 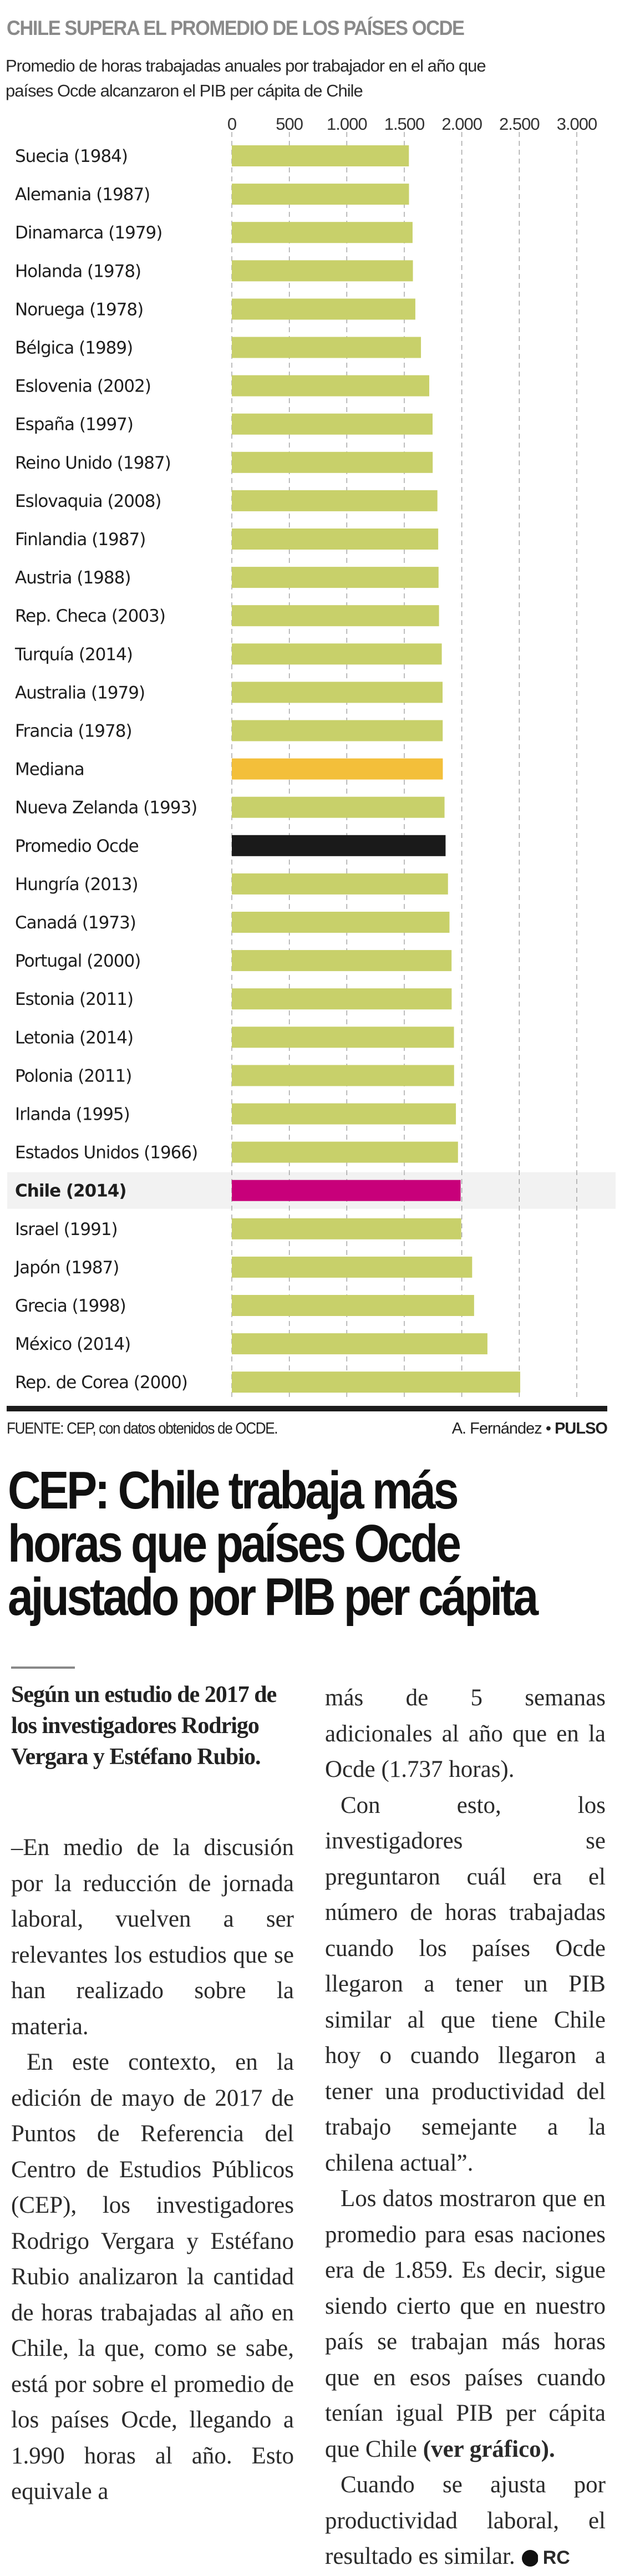 I want to click on category-label: Israel (1991), so click(x=66, y=1229).